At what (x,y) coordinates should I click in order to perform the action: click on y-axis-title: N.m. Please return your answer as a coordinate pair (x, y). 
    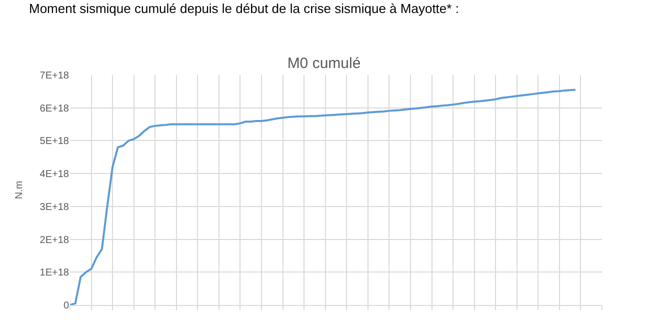
    Looking at the image, I should click on (19, 190).